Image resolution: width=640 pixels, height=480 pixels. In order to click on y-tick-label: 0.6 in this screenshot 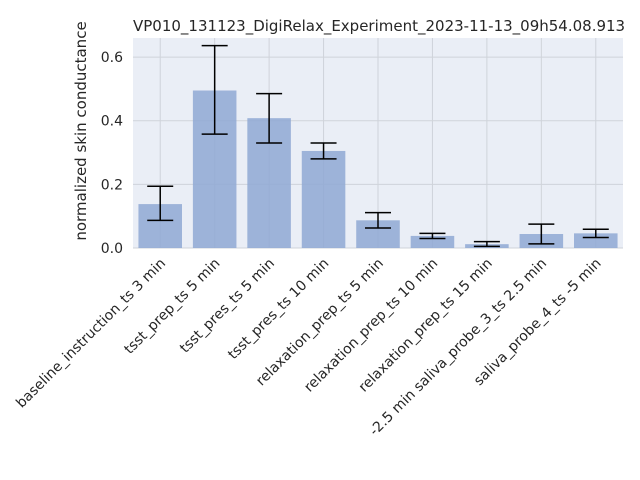, I will do `click(112, 58)`.